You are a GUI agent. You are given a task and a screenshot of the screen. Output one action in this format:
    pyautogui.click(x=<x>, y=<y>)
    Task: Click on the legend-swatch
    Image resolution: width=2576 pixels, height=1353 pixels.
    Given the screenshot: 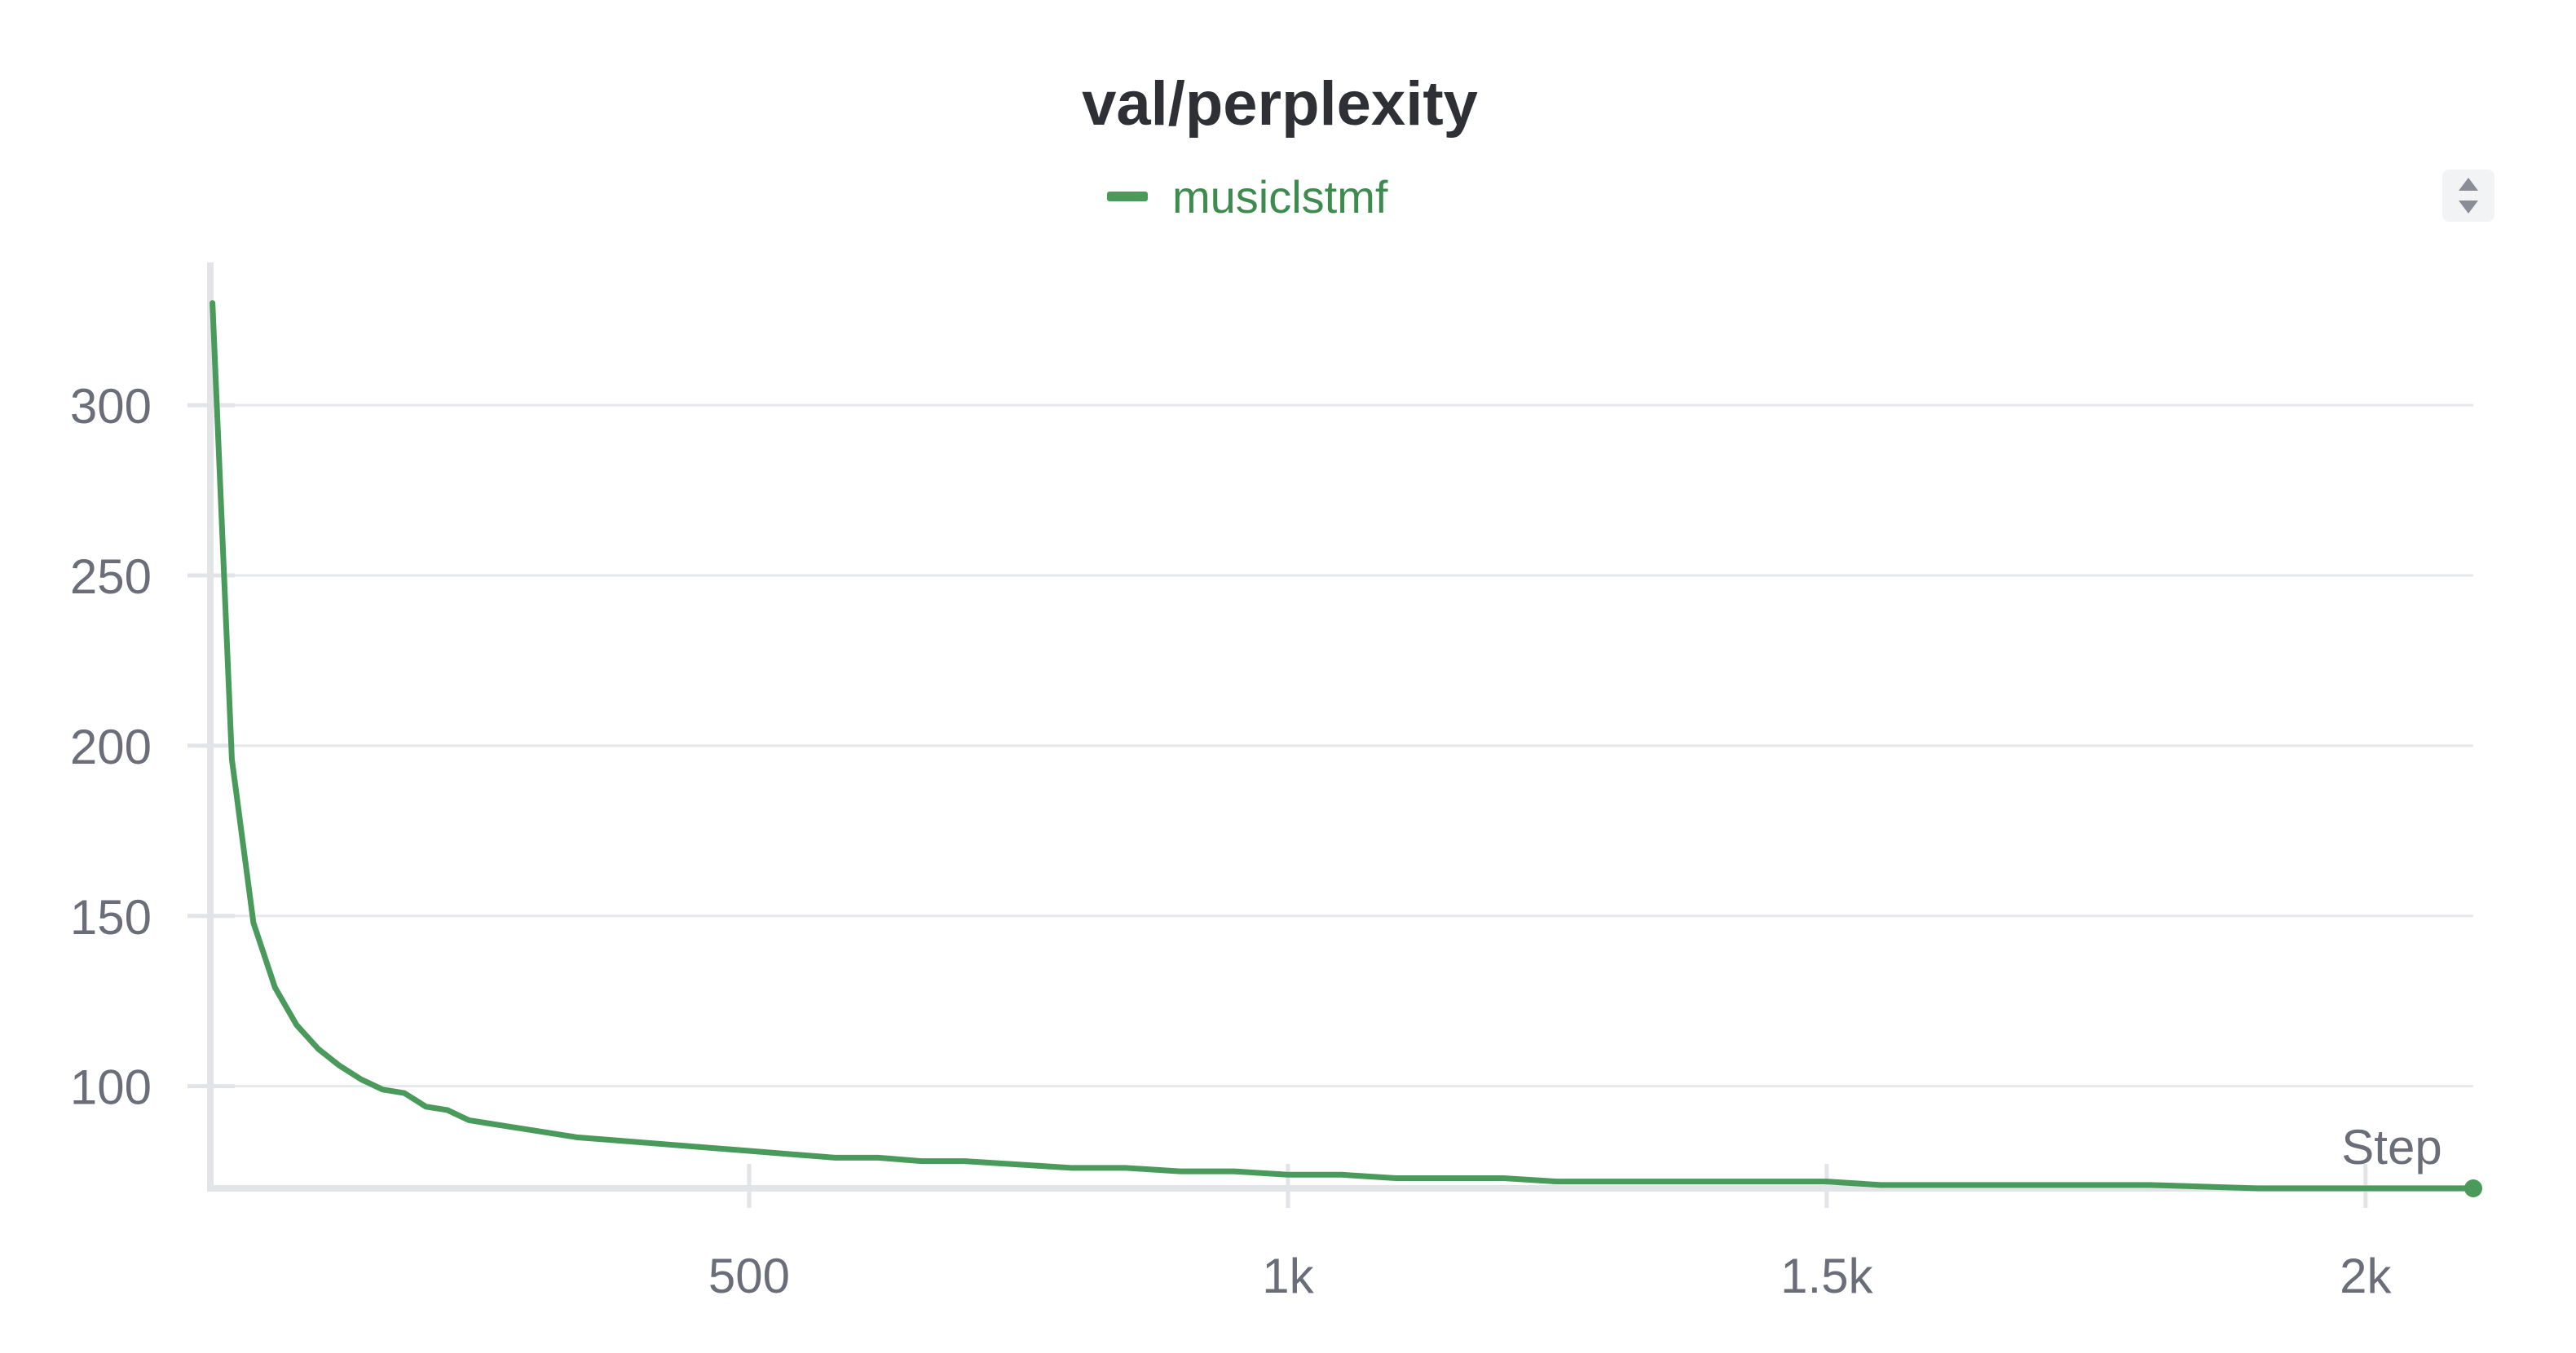 What is the action you would take?
    pyautogui.click(x=1127, y=196)
    